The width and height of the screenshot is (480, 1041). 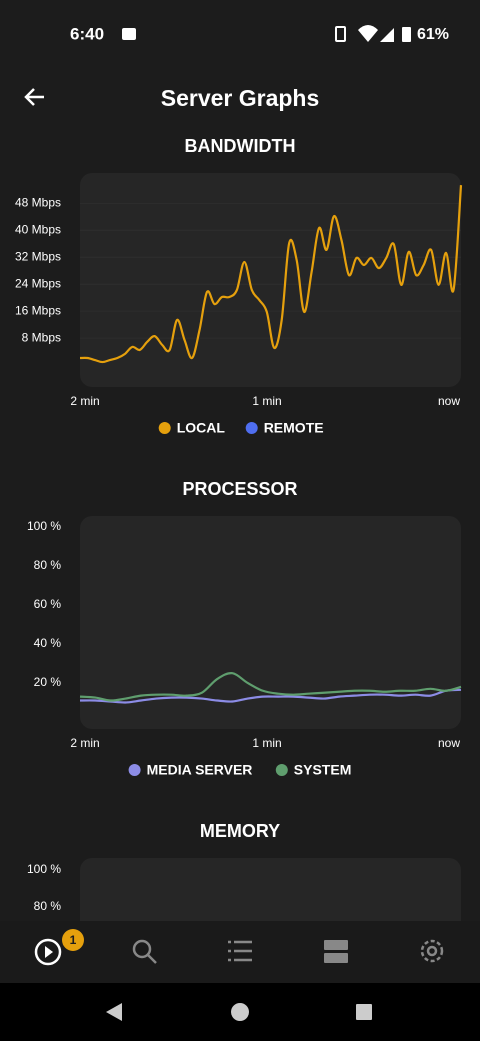 What do you see at coordinates (364, 1012) in the screenshot?
I see `system-recents` at bounding box center [364, 1012].